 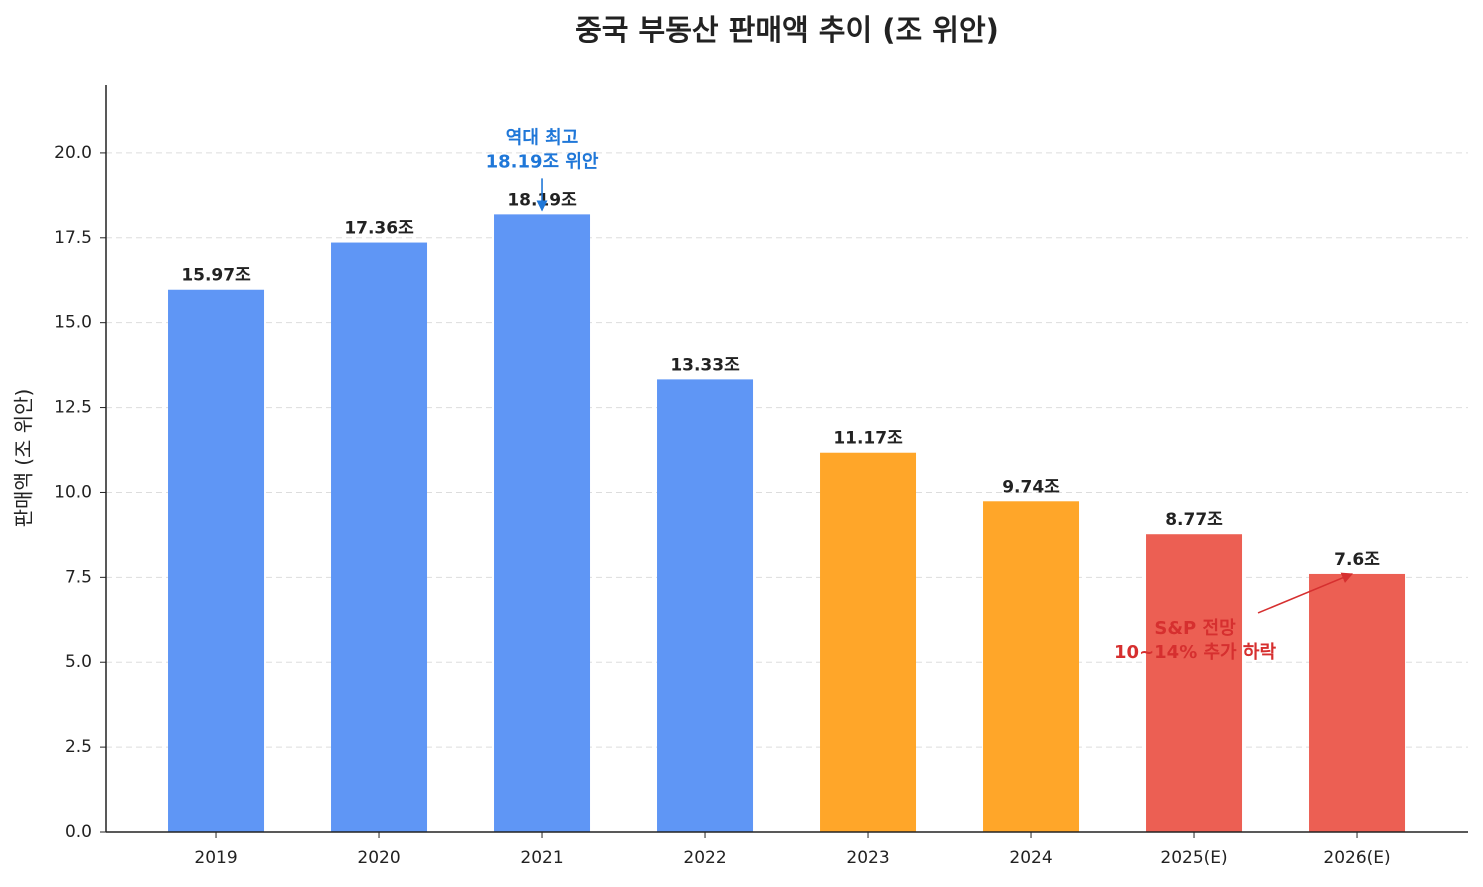 I want to click on value-label: 15.97조, so click(x=216, y=276).